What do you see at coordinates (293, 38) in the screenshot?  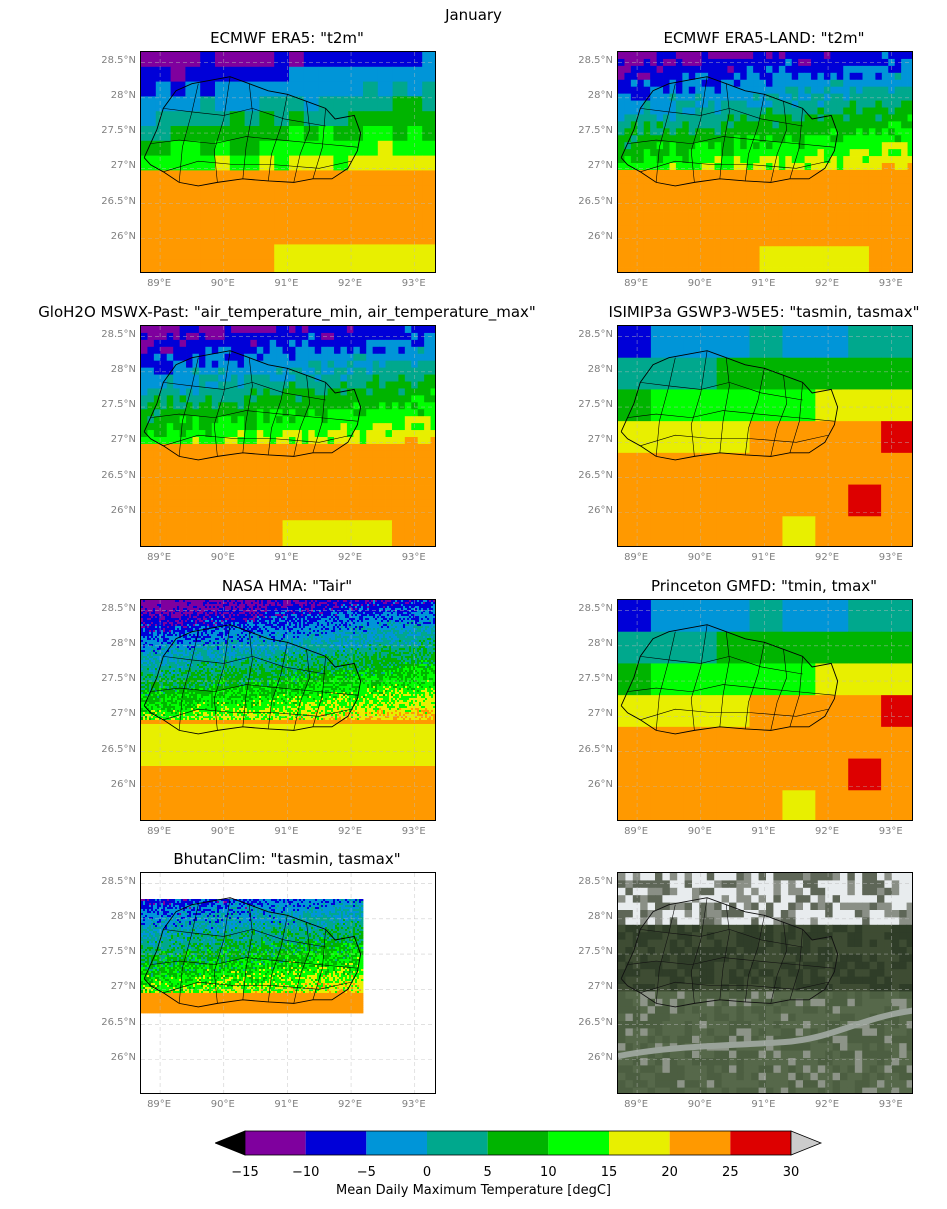 I see `panel-title: ECMWF ERA5: "t2m"` at bounding box center [293, 38].